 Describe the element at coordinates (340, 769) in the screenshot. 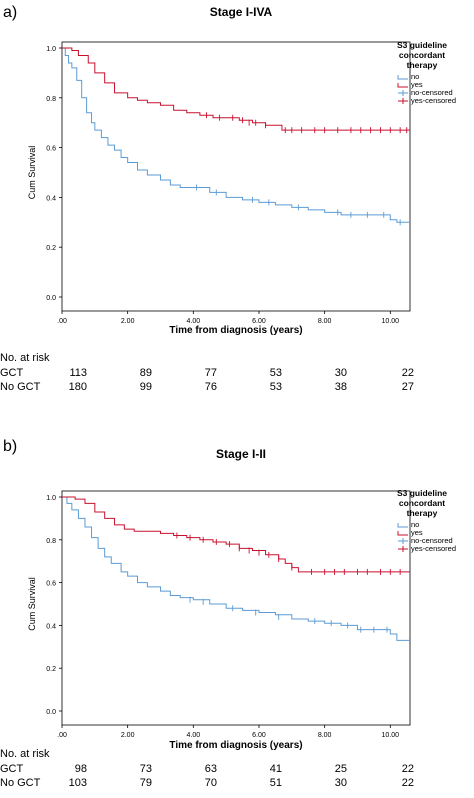

I see `risk-count: 25` at that location.